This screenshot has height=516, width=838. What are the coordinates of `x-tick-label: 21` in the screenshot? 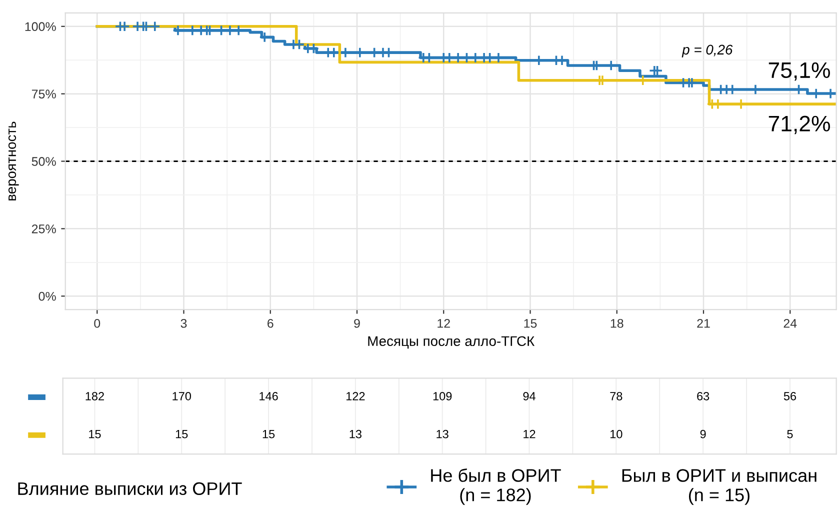 It's located at (703, 323).